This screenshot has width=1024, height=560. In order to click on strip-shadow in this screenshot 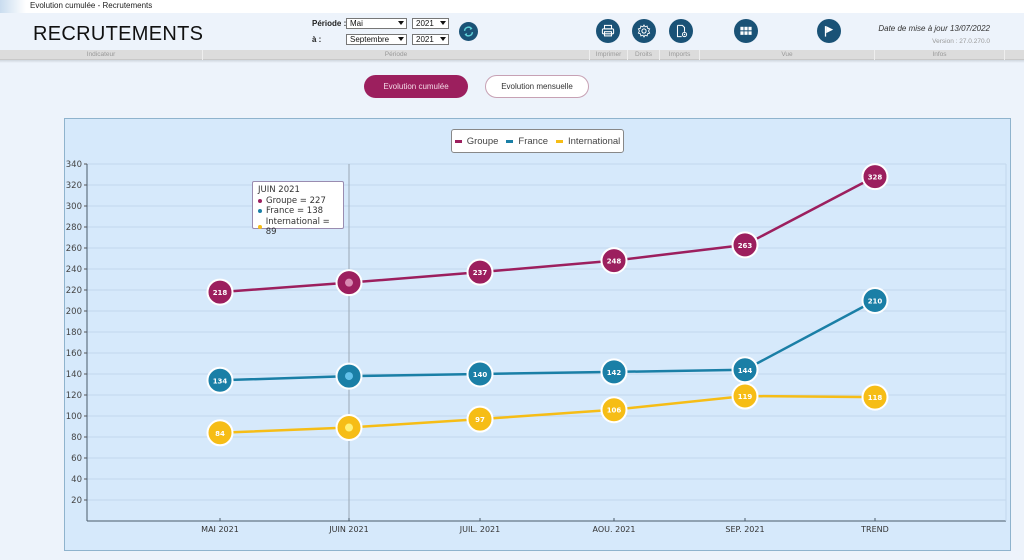, I will do `click(512, 61)`.